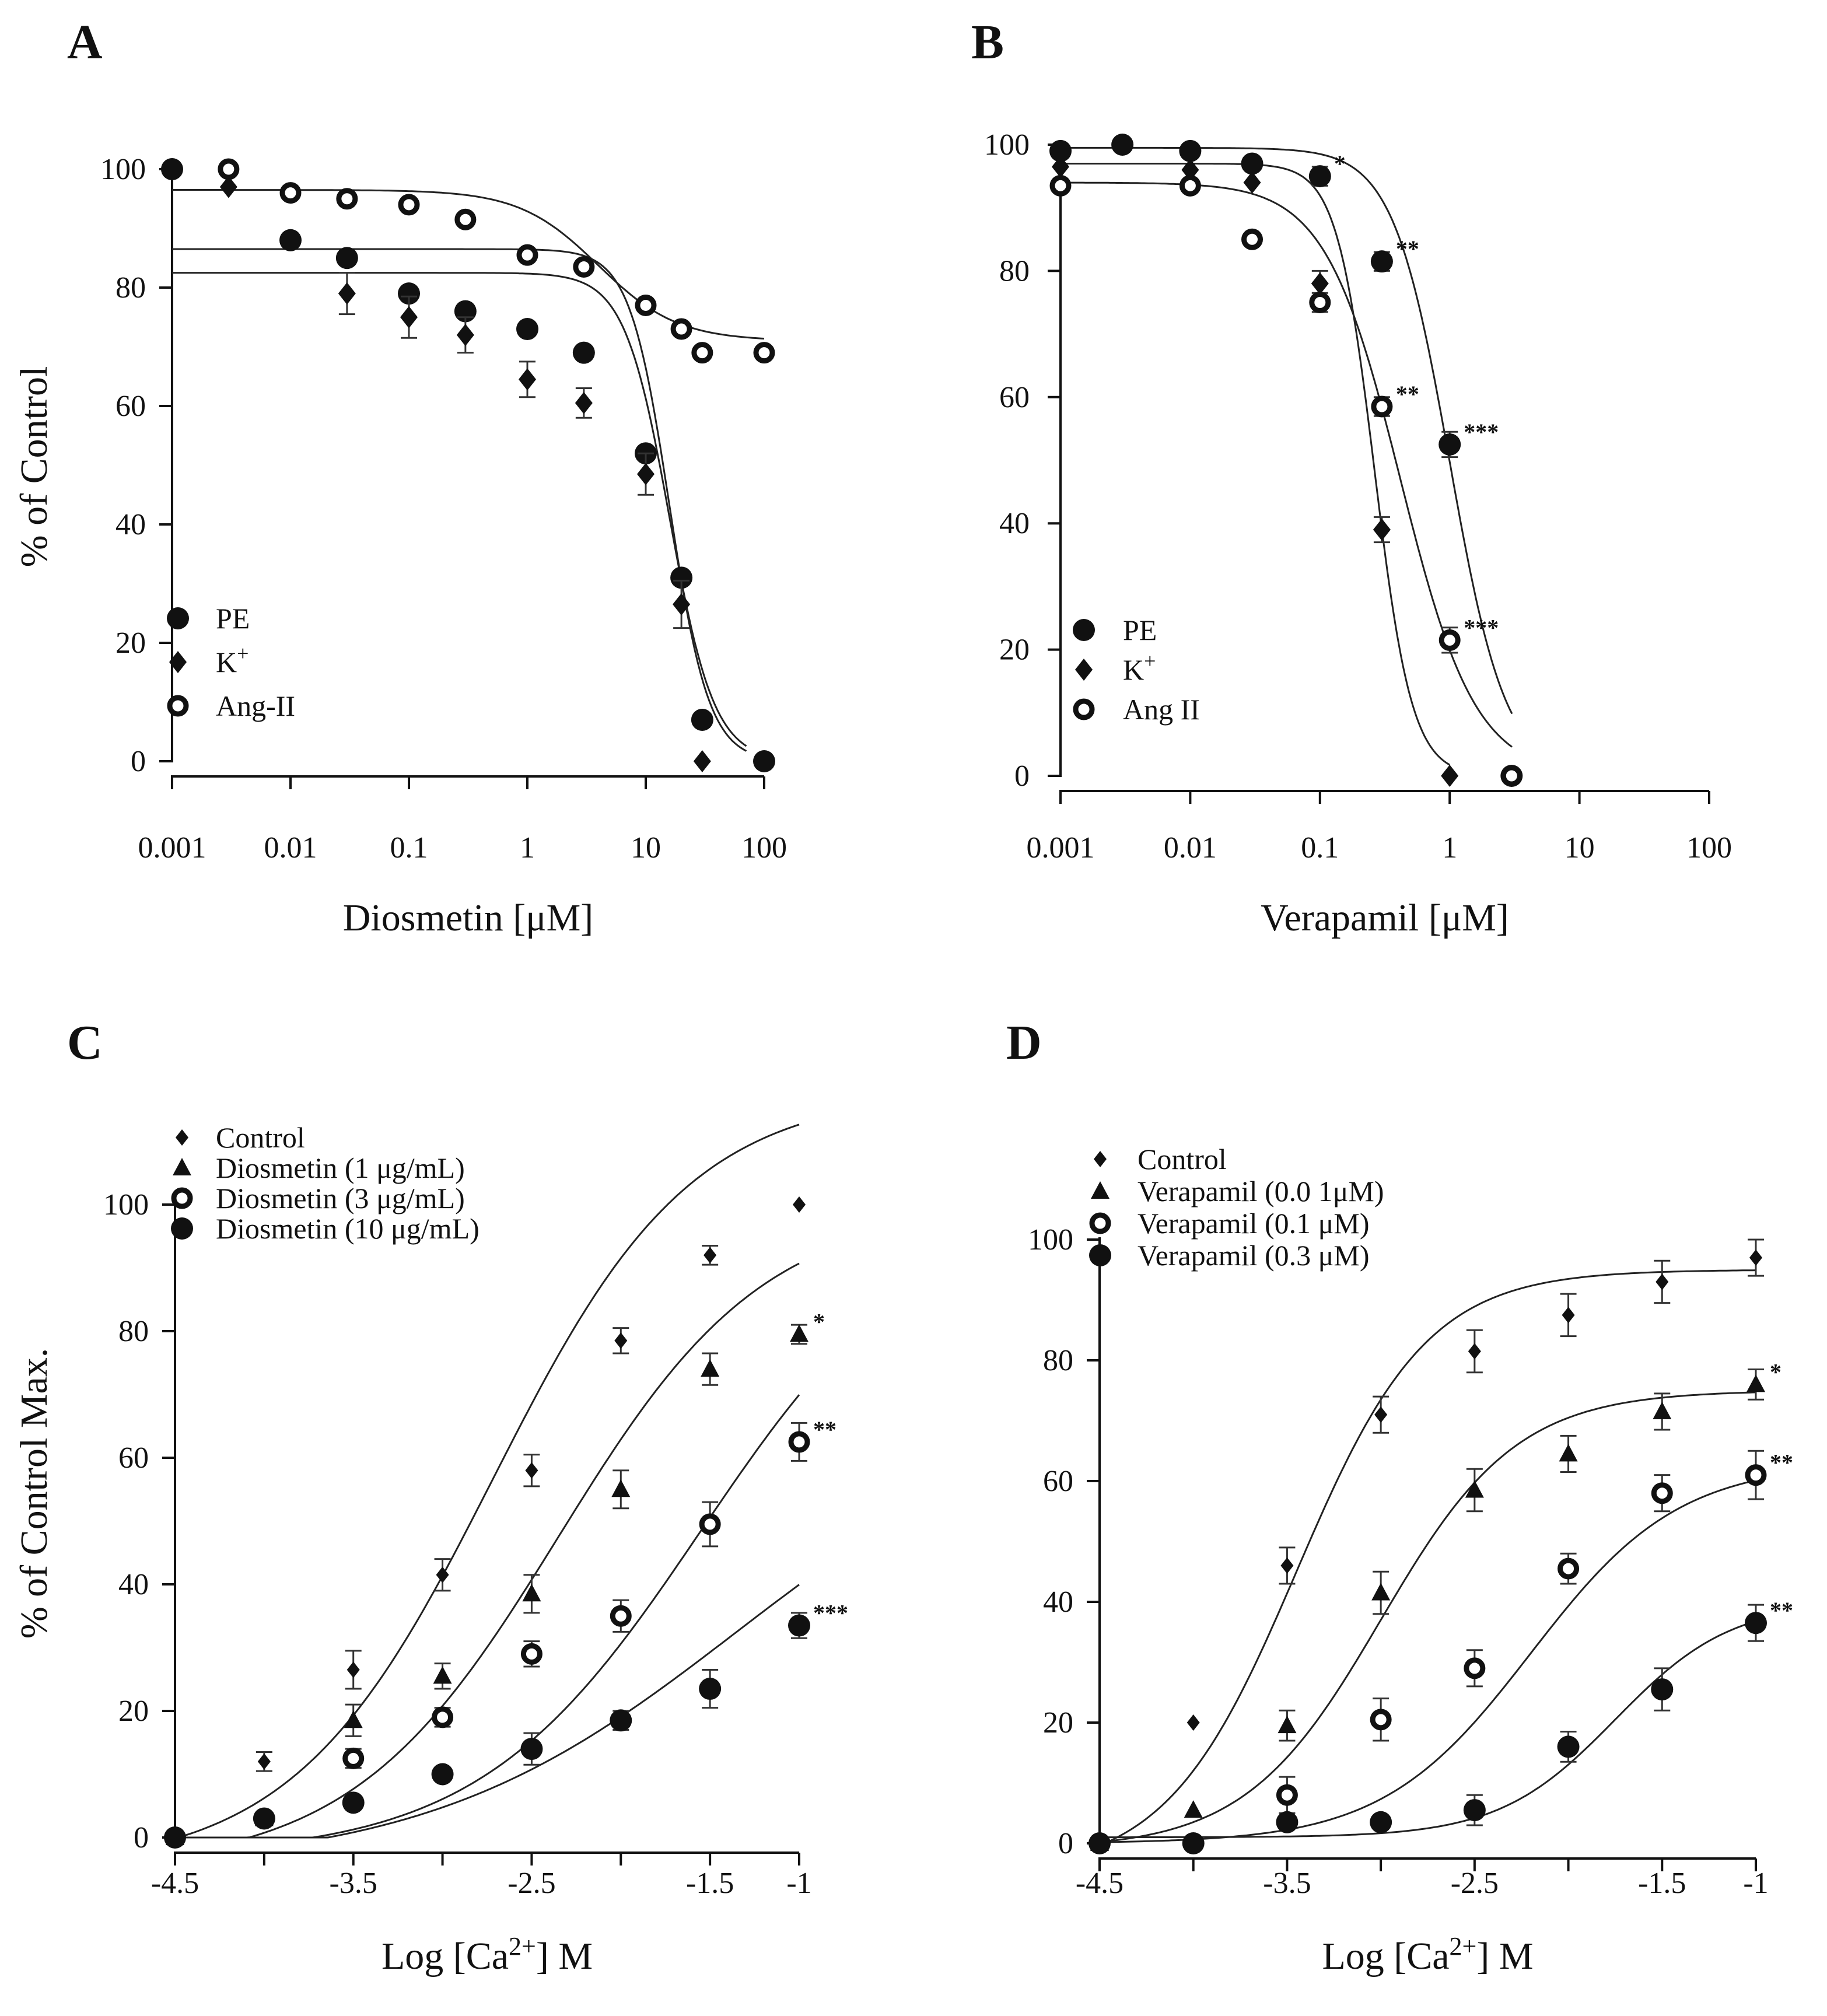  What do you see at coordinates (1407, 249) in the screenshot?
I see `panel-b-significance-label: **` at bounding box center [1407, 249].